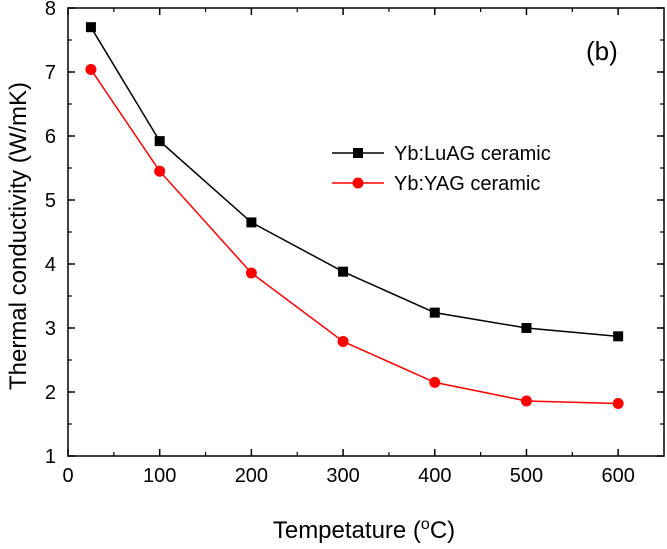 This screenshot has height=549, width=667. Describe the element at coordinates (347, 530) in the screenshot. I see `x-axis-title-prefix: Tempetature (` at that location.